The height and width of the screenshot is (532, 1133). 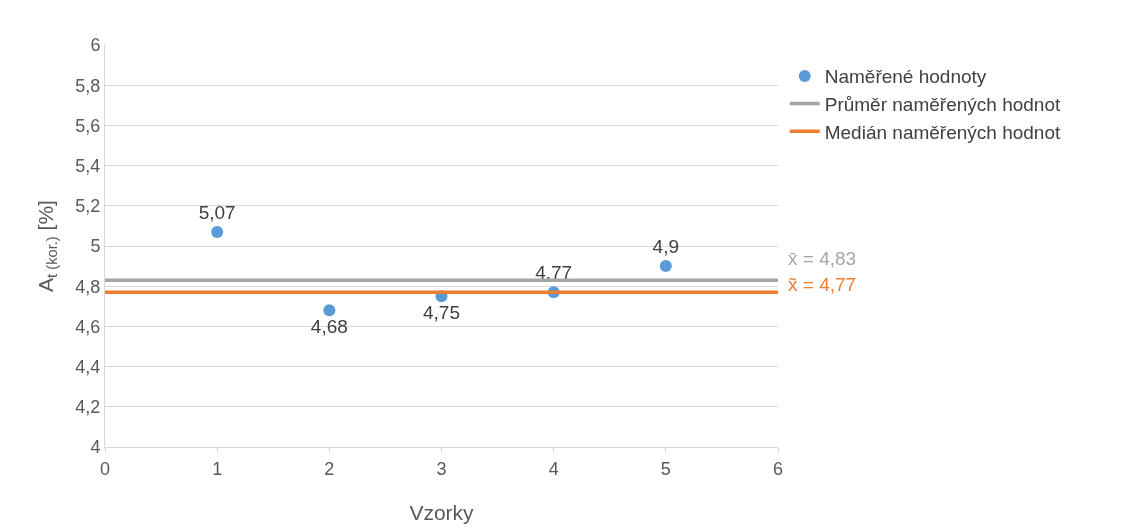 What do you see at coordinates (665, 468) in the screenshot?
I see `x-tick-label: 5` at bounding box center [665, 468].